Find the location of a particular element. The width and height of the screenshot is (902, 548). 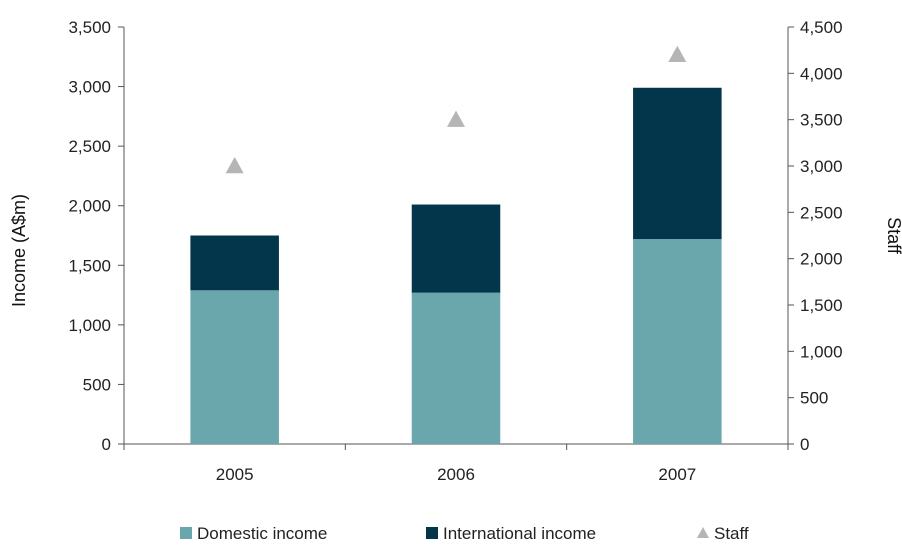

x-tick-label: 2006 is located at coordinates (456, 474).